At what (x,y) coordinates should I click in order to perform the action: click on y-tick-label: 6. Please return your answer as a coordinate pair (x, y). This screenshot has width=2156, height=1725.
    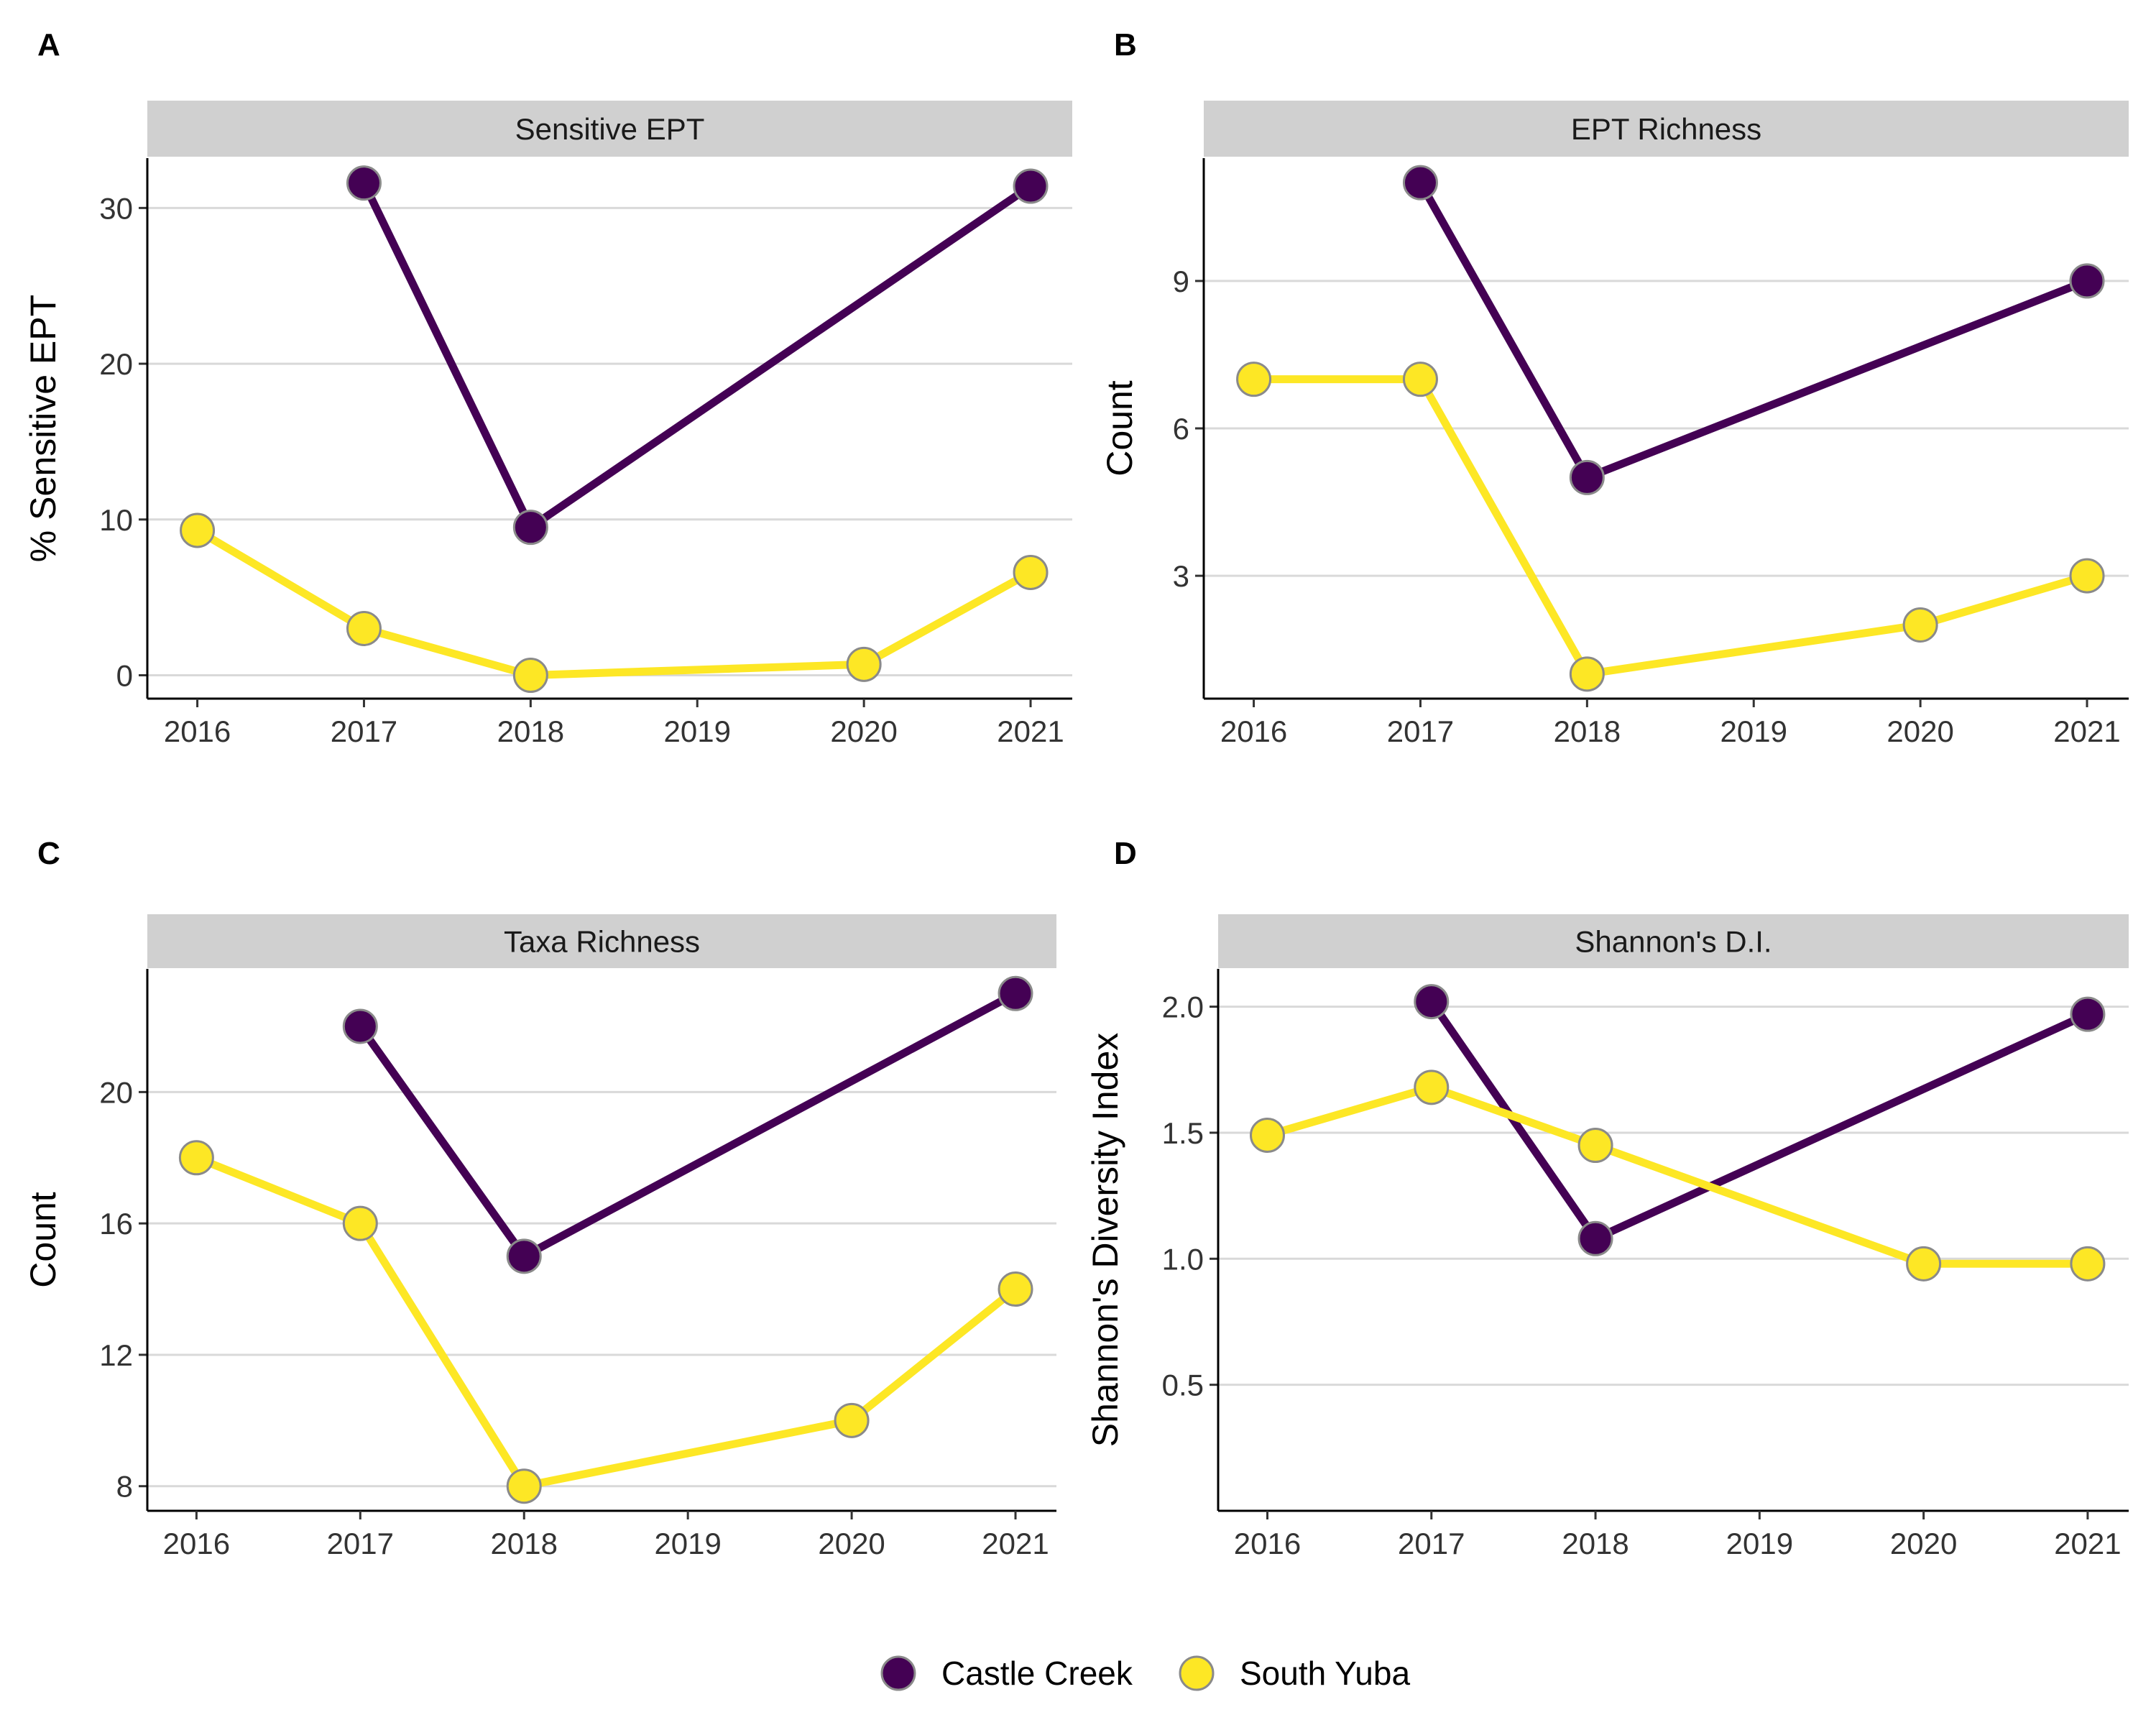
    Looking at the image, I should click on (1181, 429).